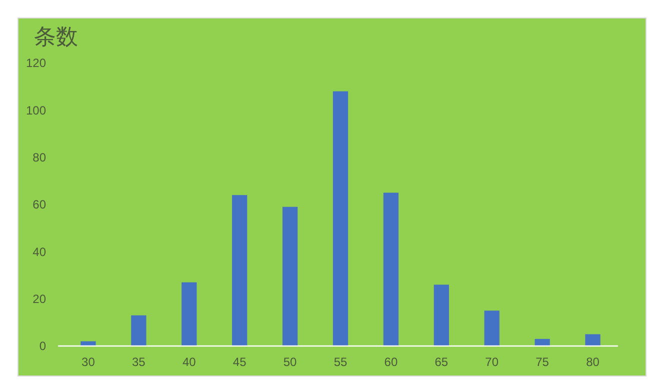 Image resolution: width=660 pixels, height=385 pixels. What do you see at coordinates (39, 157) in the screenshot?
I see `y-tick-label: 80` at bounding box center [39, 157].